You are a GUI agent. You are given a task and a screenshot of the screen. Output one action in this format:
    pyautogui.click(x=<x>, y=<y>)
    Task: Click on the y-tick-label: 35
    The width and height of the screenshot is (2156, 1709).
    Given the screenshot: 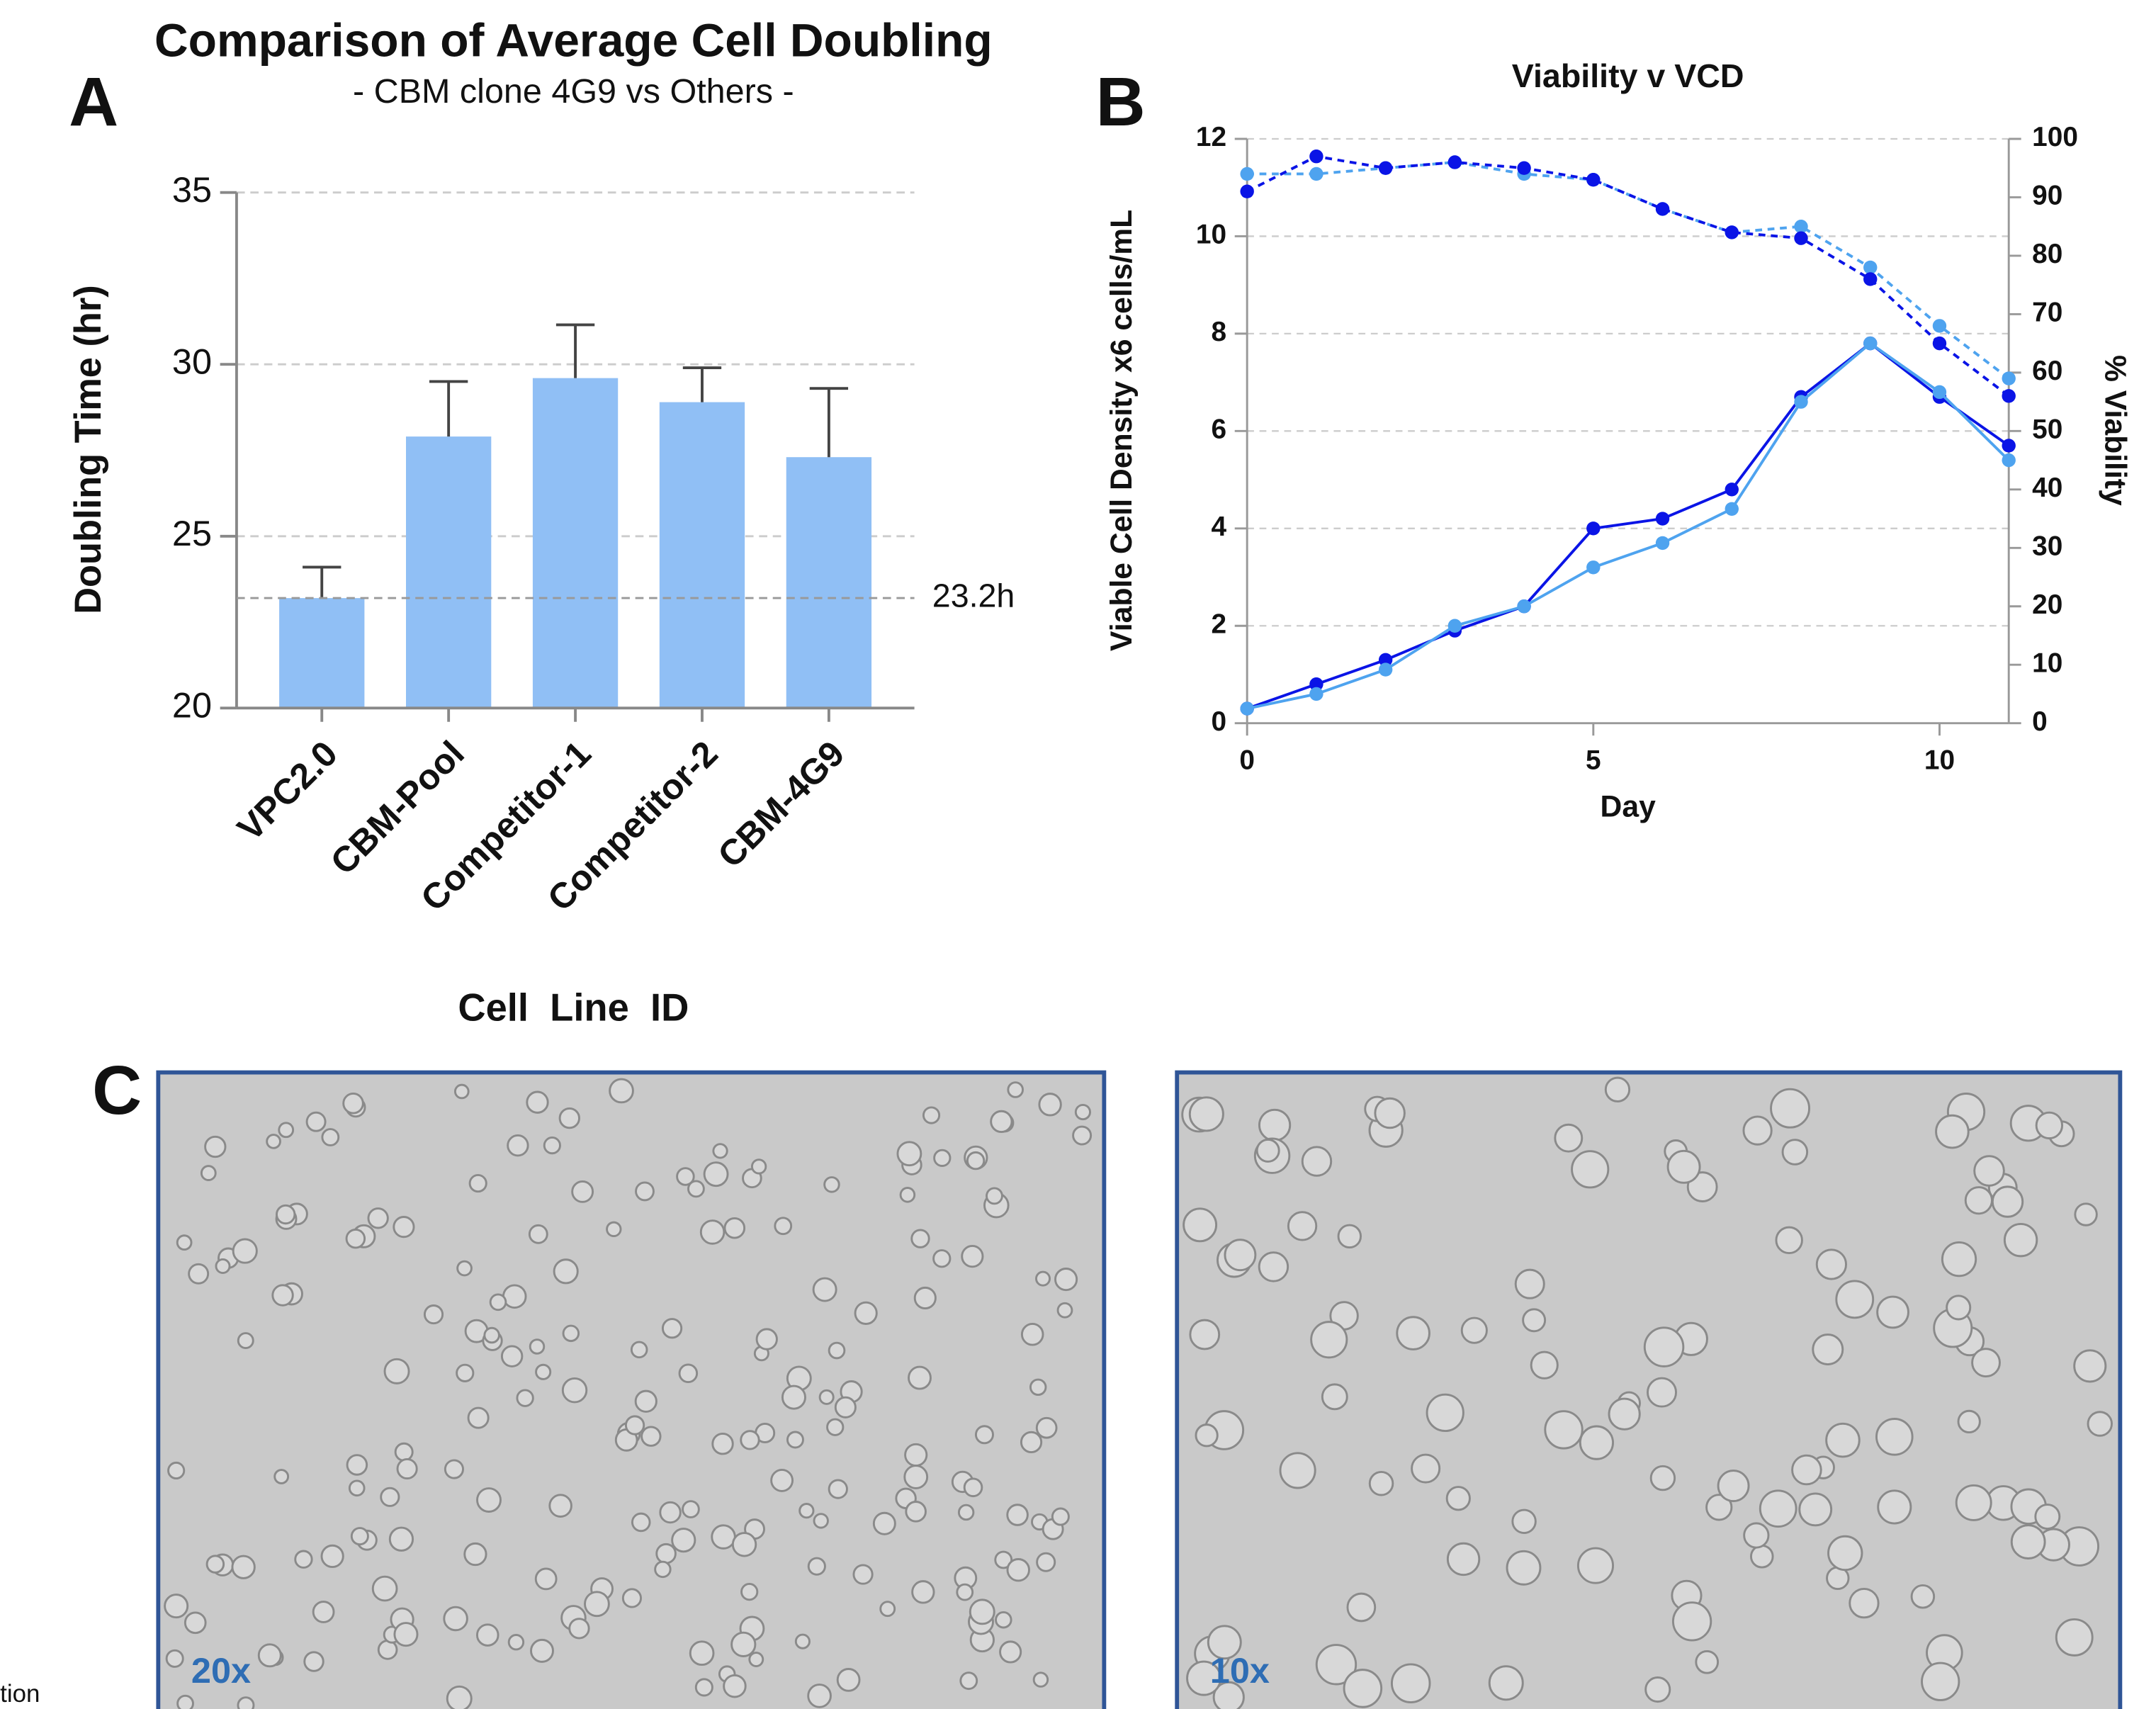 What is the action you would take?
    pyautogui.click(x=192, y=189)
    